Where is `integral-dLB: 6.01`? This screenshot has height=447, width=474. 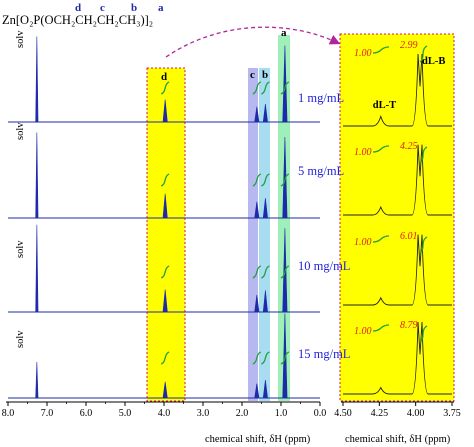
integral-dLB: 6.01 is located at coordinates (409, 236).